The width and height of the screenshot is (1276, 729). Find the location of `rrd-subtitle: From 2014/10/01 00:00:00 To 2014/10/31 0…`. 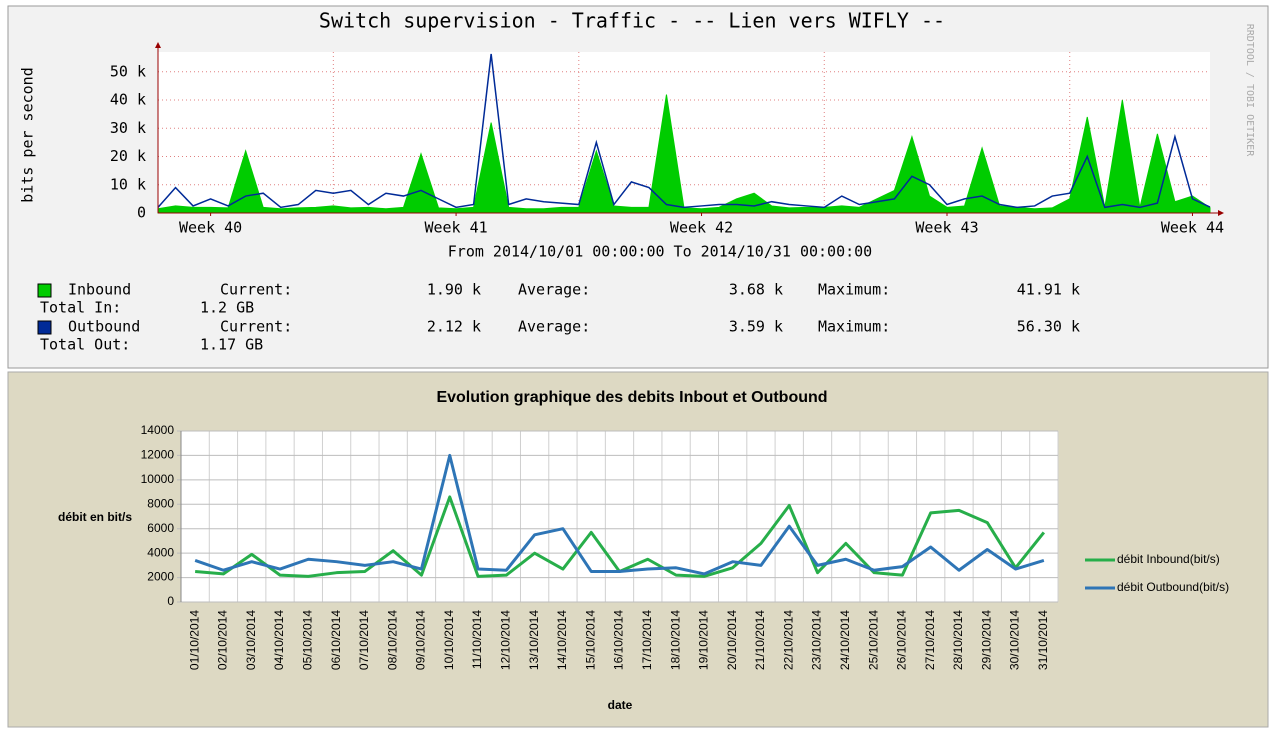

rrd-subtitle: From 2014/10/01 00:00:00 To 2014/10/31 0… is located at coordinates (660, 252).